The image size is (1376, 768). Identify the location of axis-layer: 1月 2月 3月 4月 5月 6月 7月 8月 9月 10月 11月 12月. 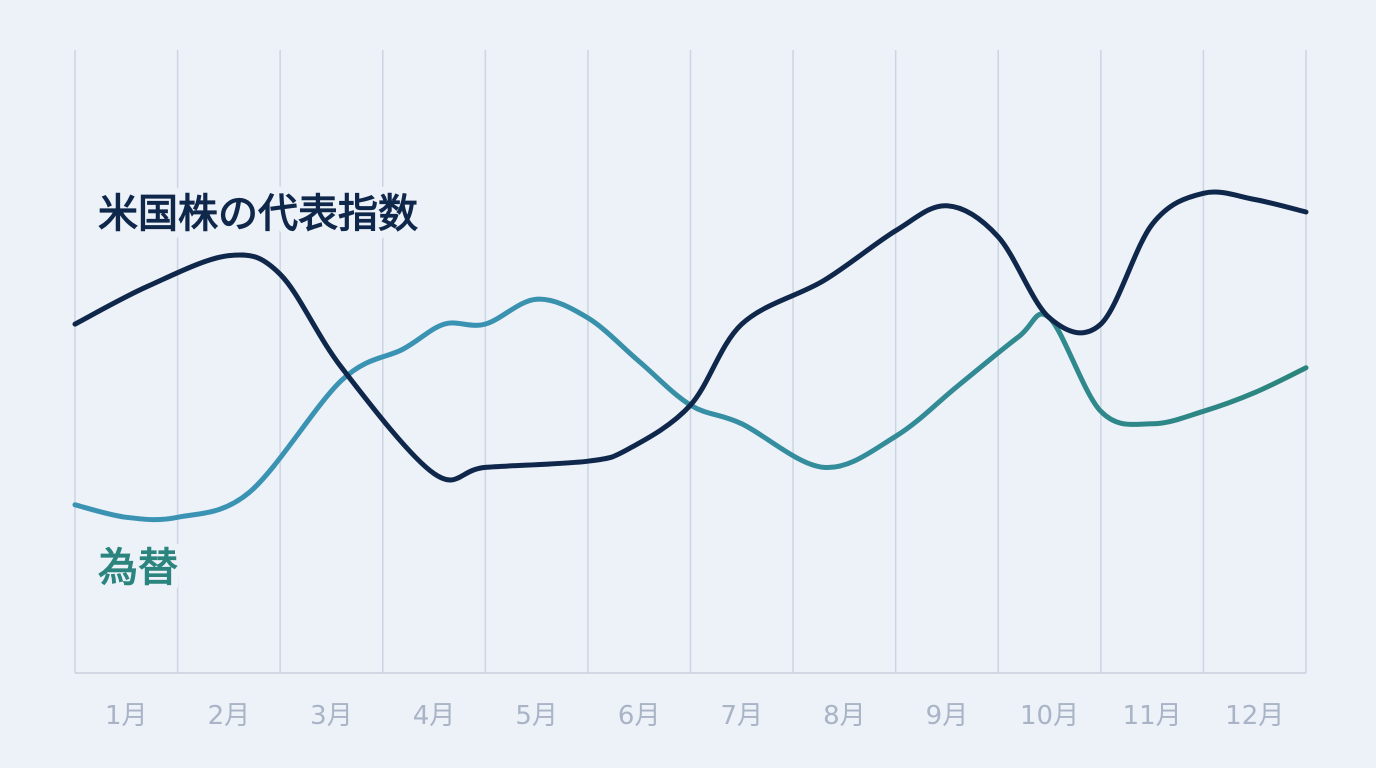
(690, 701).